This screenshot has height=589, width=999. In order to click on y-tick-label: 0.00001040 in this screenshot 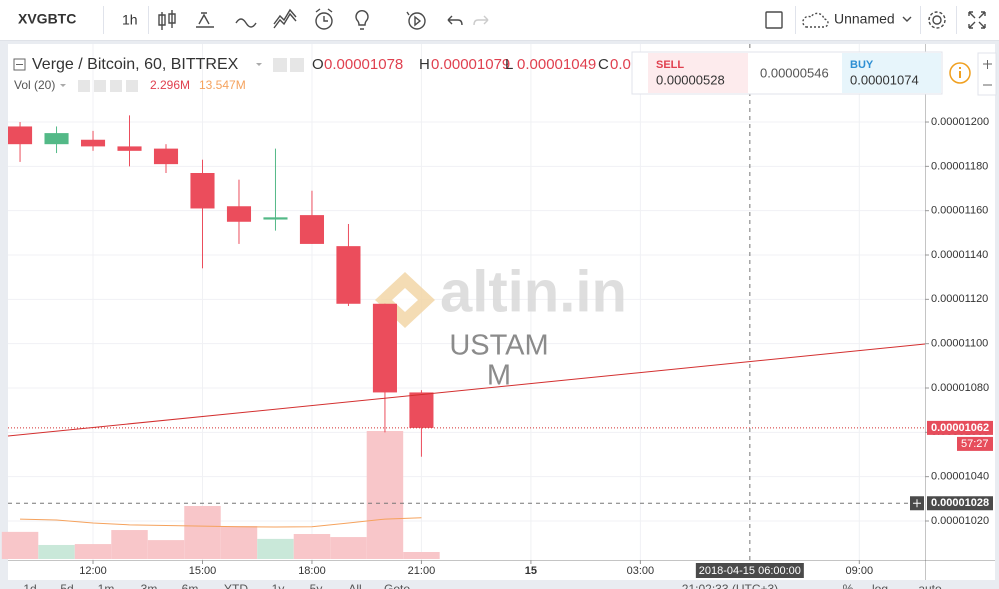, I will do `click(960, 477)`.